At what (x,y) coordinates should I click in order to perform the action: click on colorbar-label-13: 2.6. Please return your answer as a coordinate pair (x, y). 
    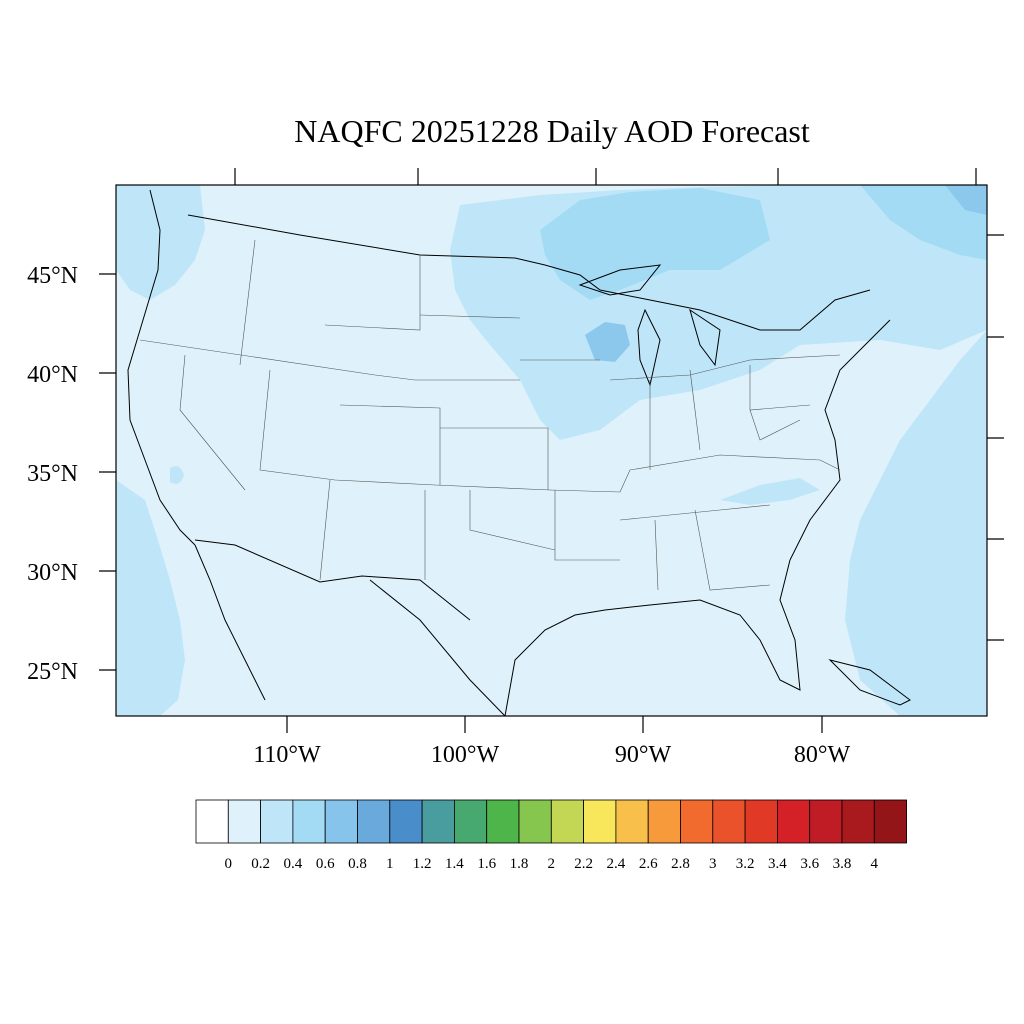
    Looking at the image, I should click on (648, 864).